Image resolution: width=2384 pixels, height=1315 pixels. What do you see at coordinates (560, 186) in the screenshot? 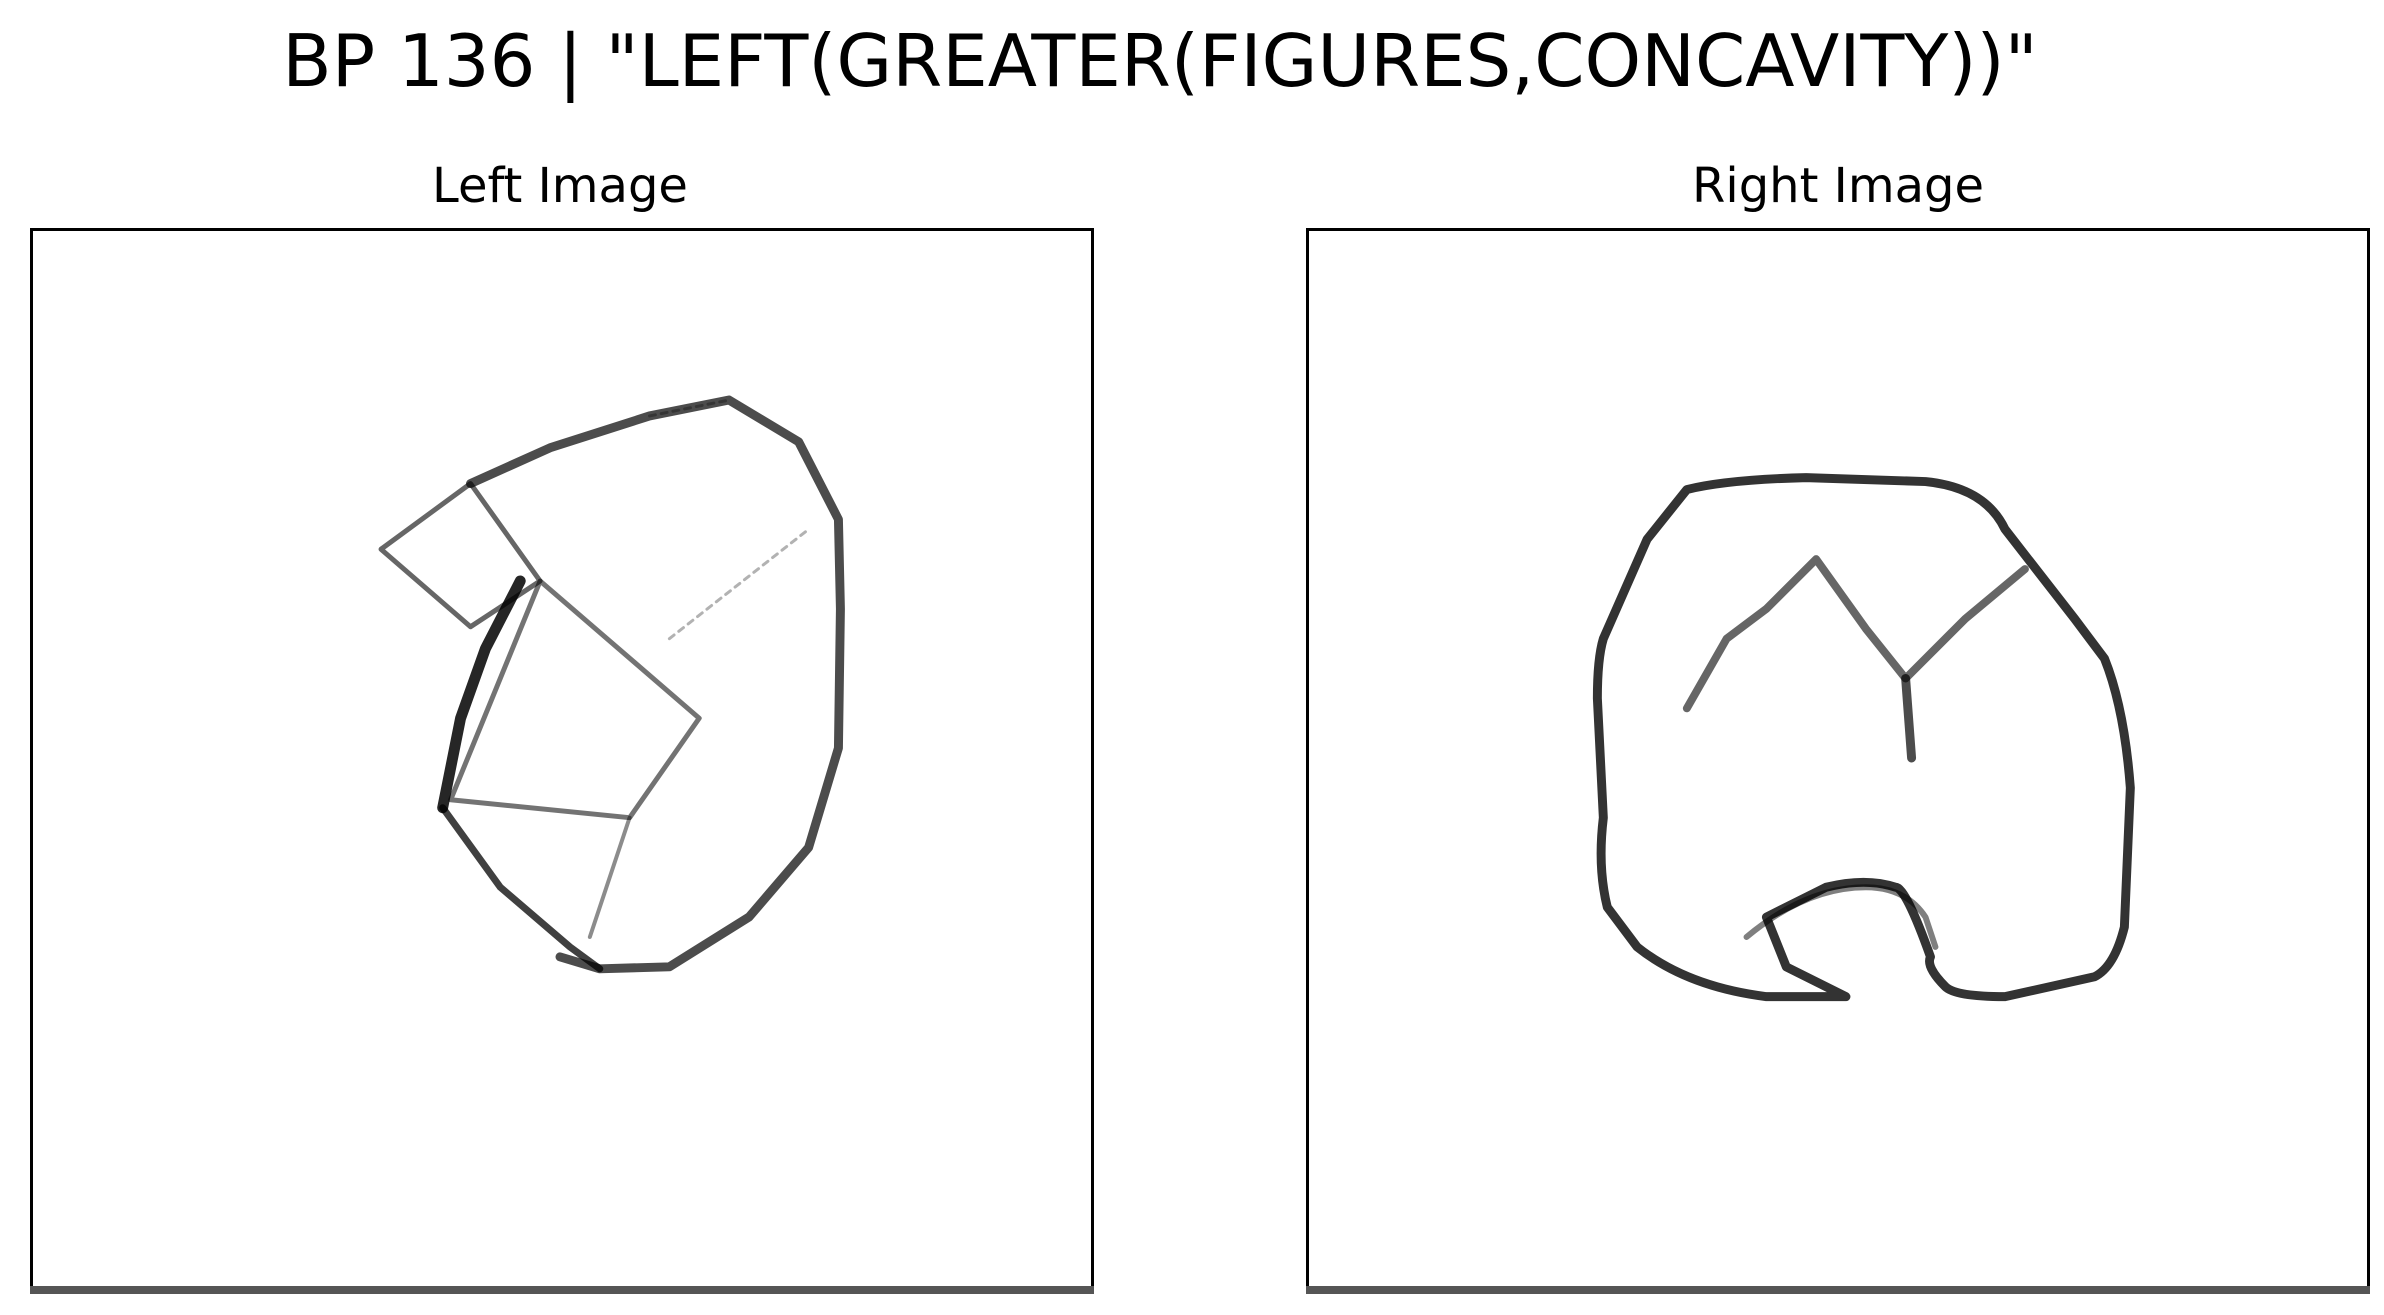
I see `left-panel-title: Left Image` at bounding box center [560, 186].